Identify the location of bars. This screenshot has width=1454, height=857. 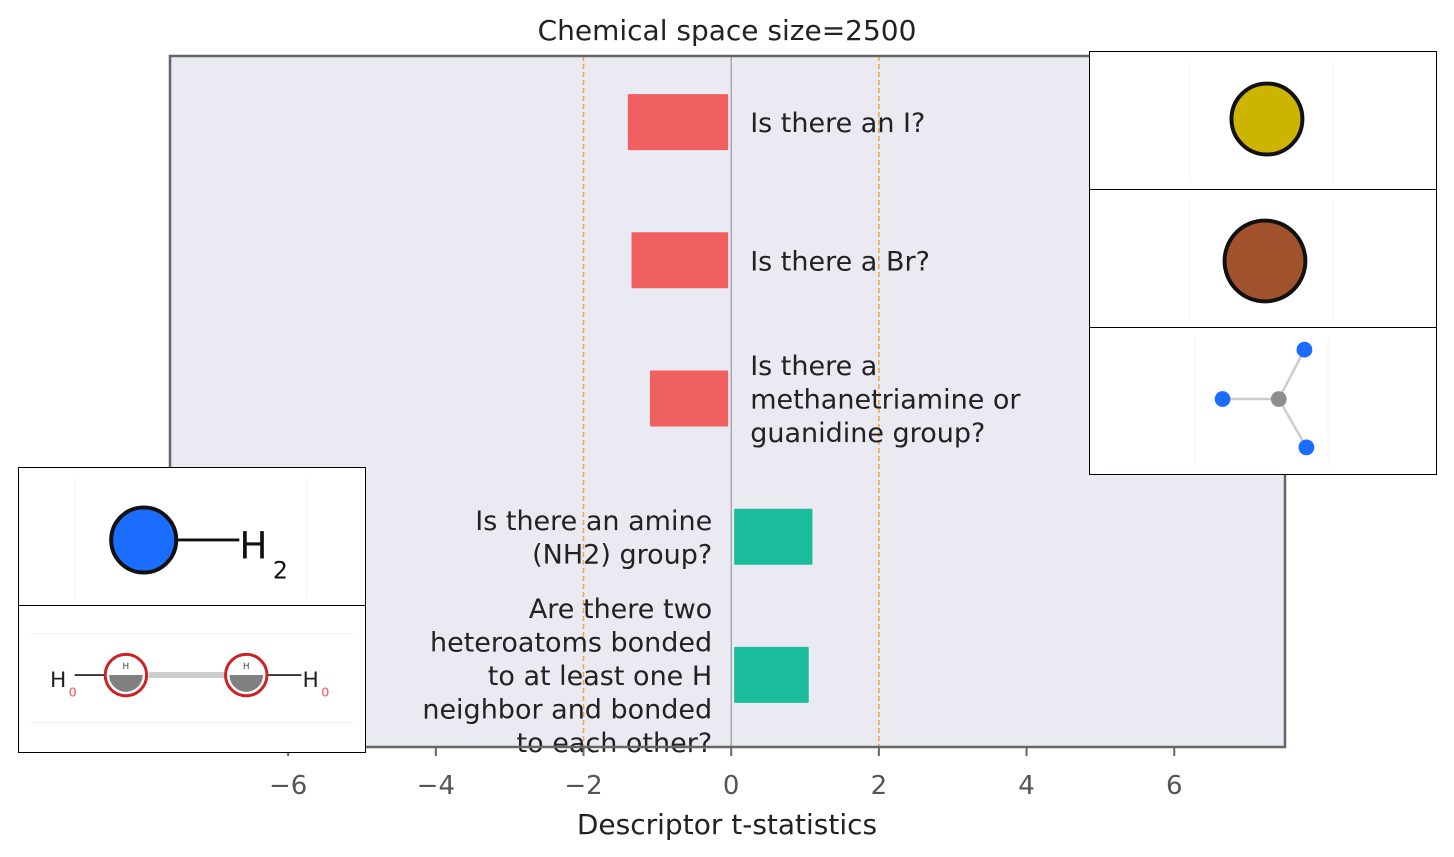
(720, 398).